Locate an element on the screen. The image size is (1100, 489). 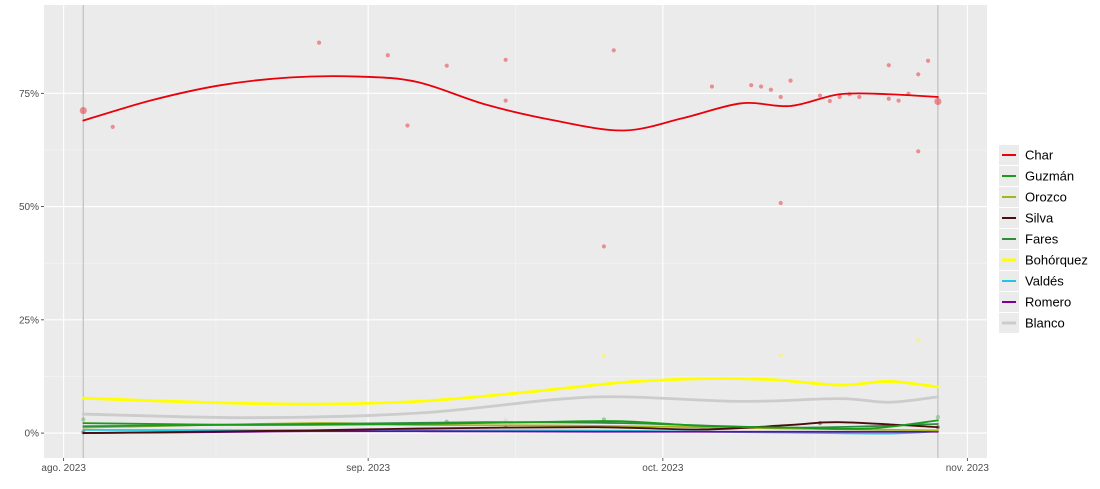
x-tick-label: oct. 2023 is located at coordinates (663, 468).